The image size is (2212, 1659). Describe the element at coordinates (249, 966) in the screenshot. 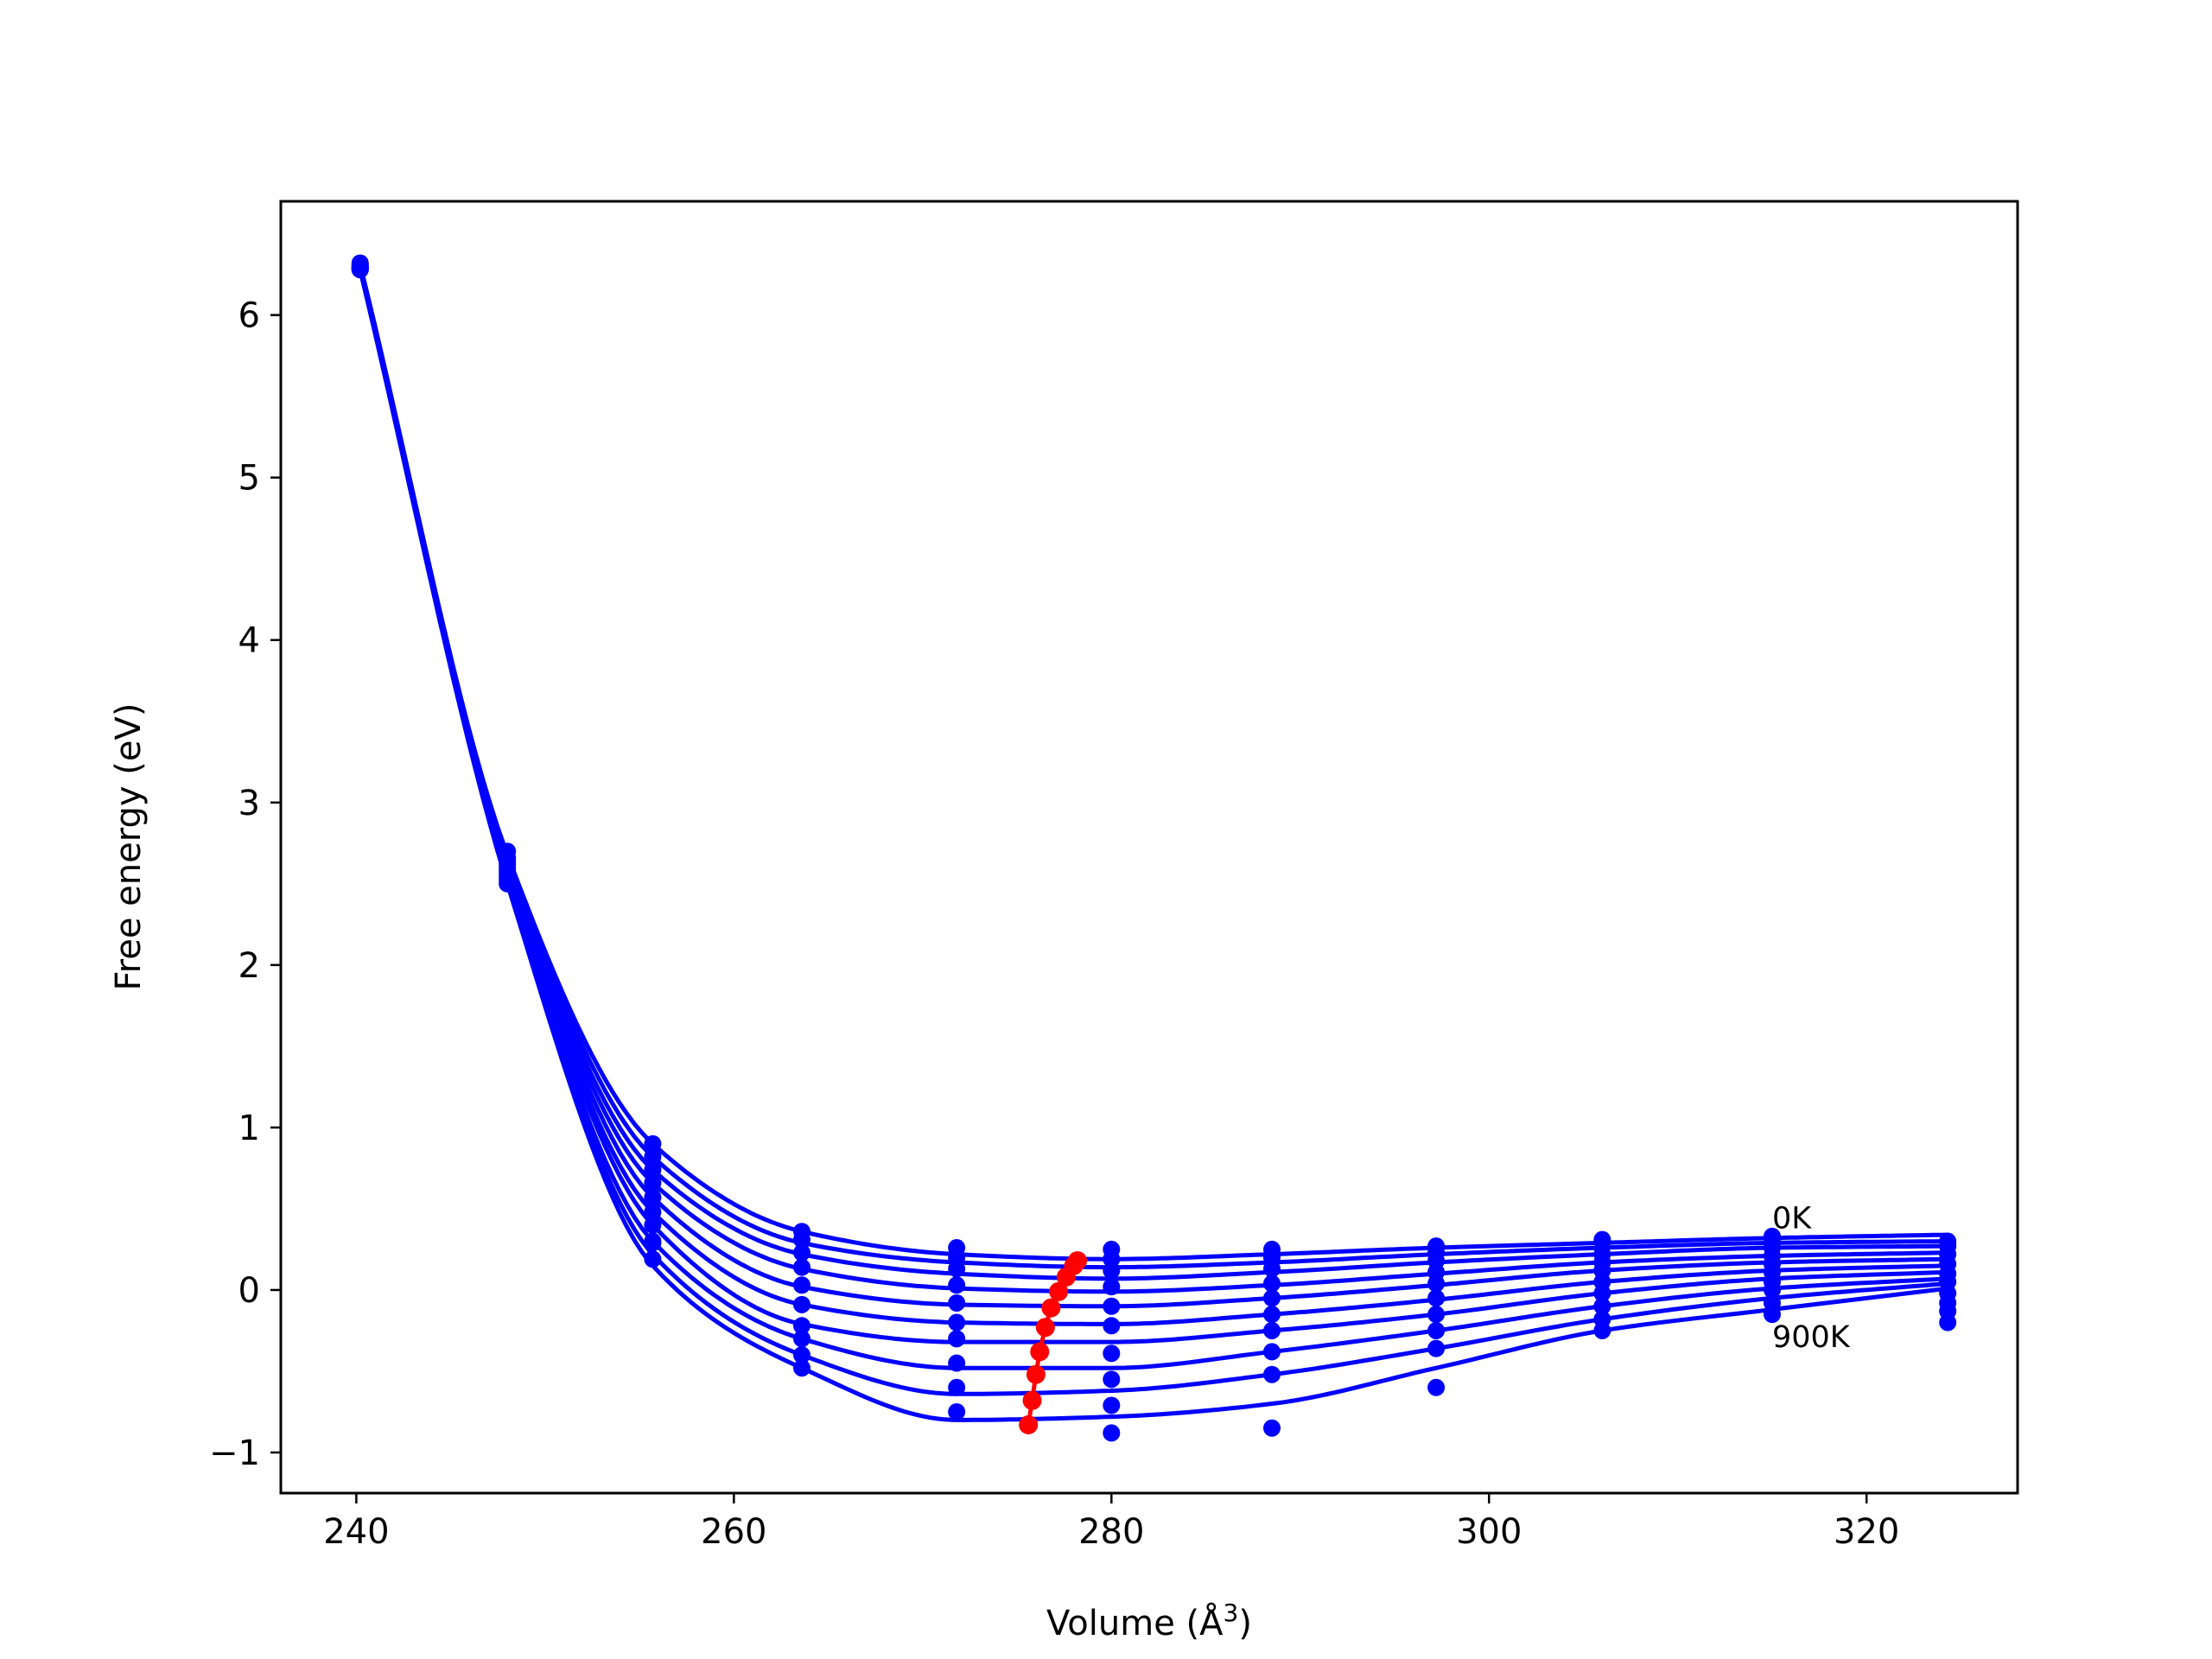

I see `y-tick-label: 2` at that location.